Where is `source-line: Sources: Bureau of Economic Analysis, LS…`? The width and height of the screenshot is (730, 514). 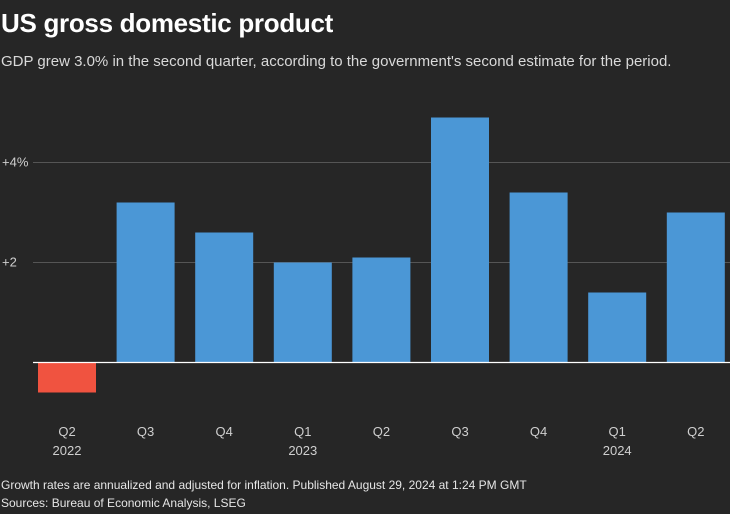
source-line: Sources: Bureau of Economic Analysis, LS… is located at coordinates (123, 503).